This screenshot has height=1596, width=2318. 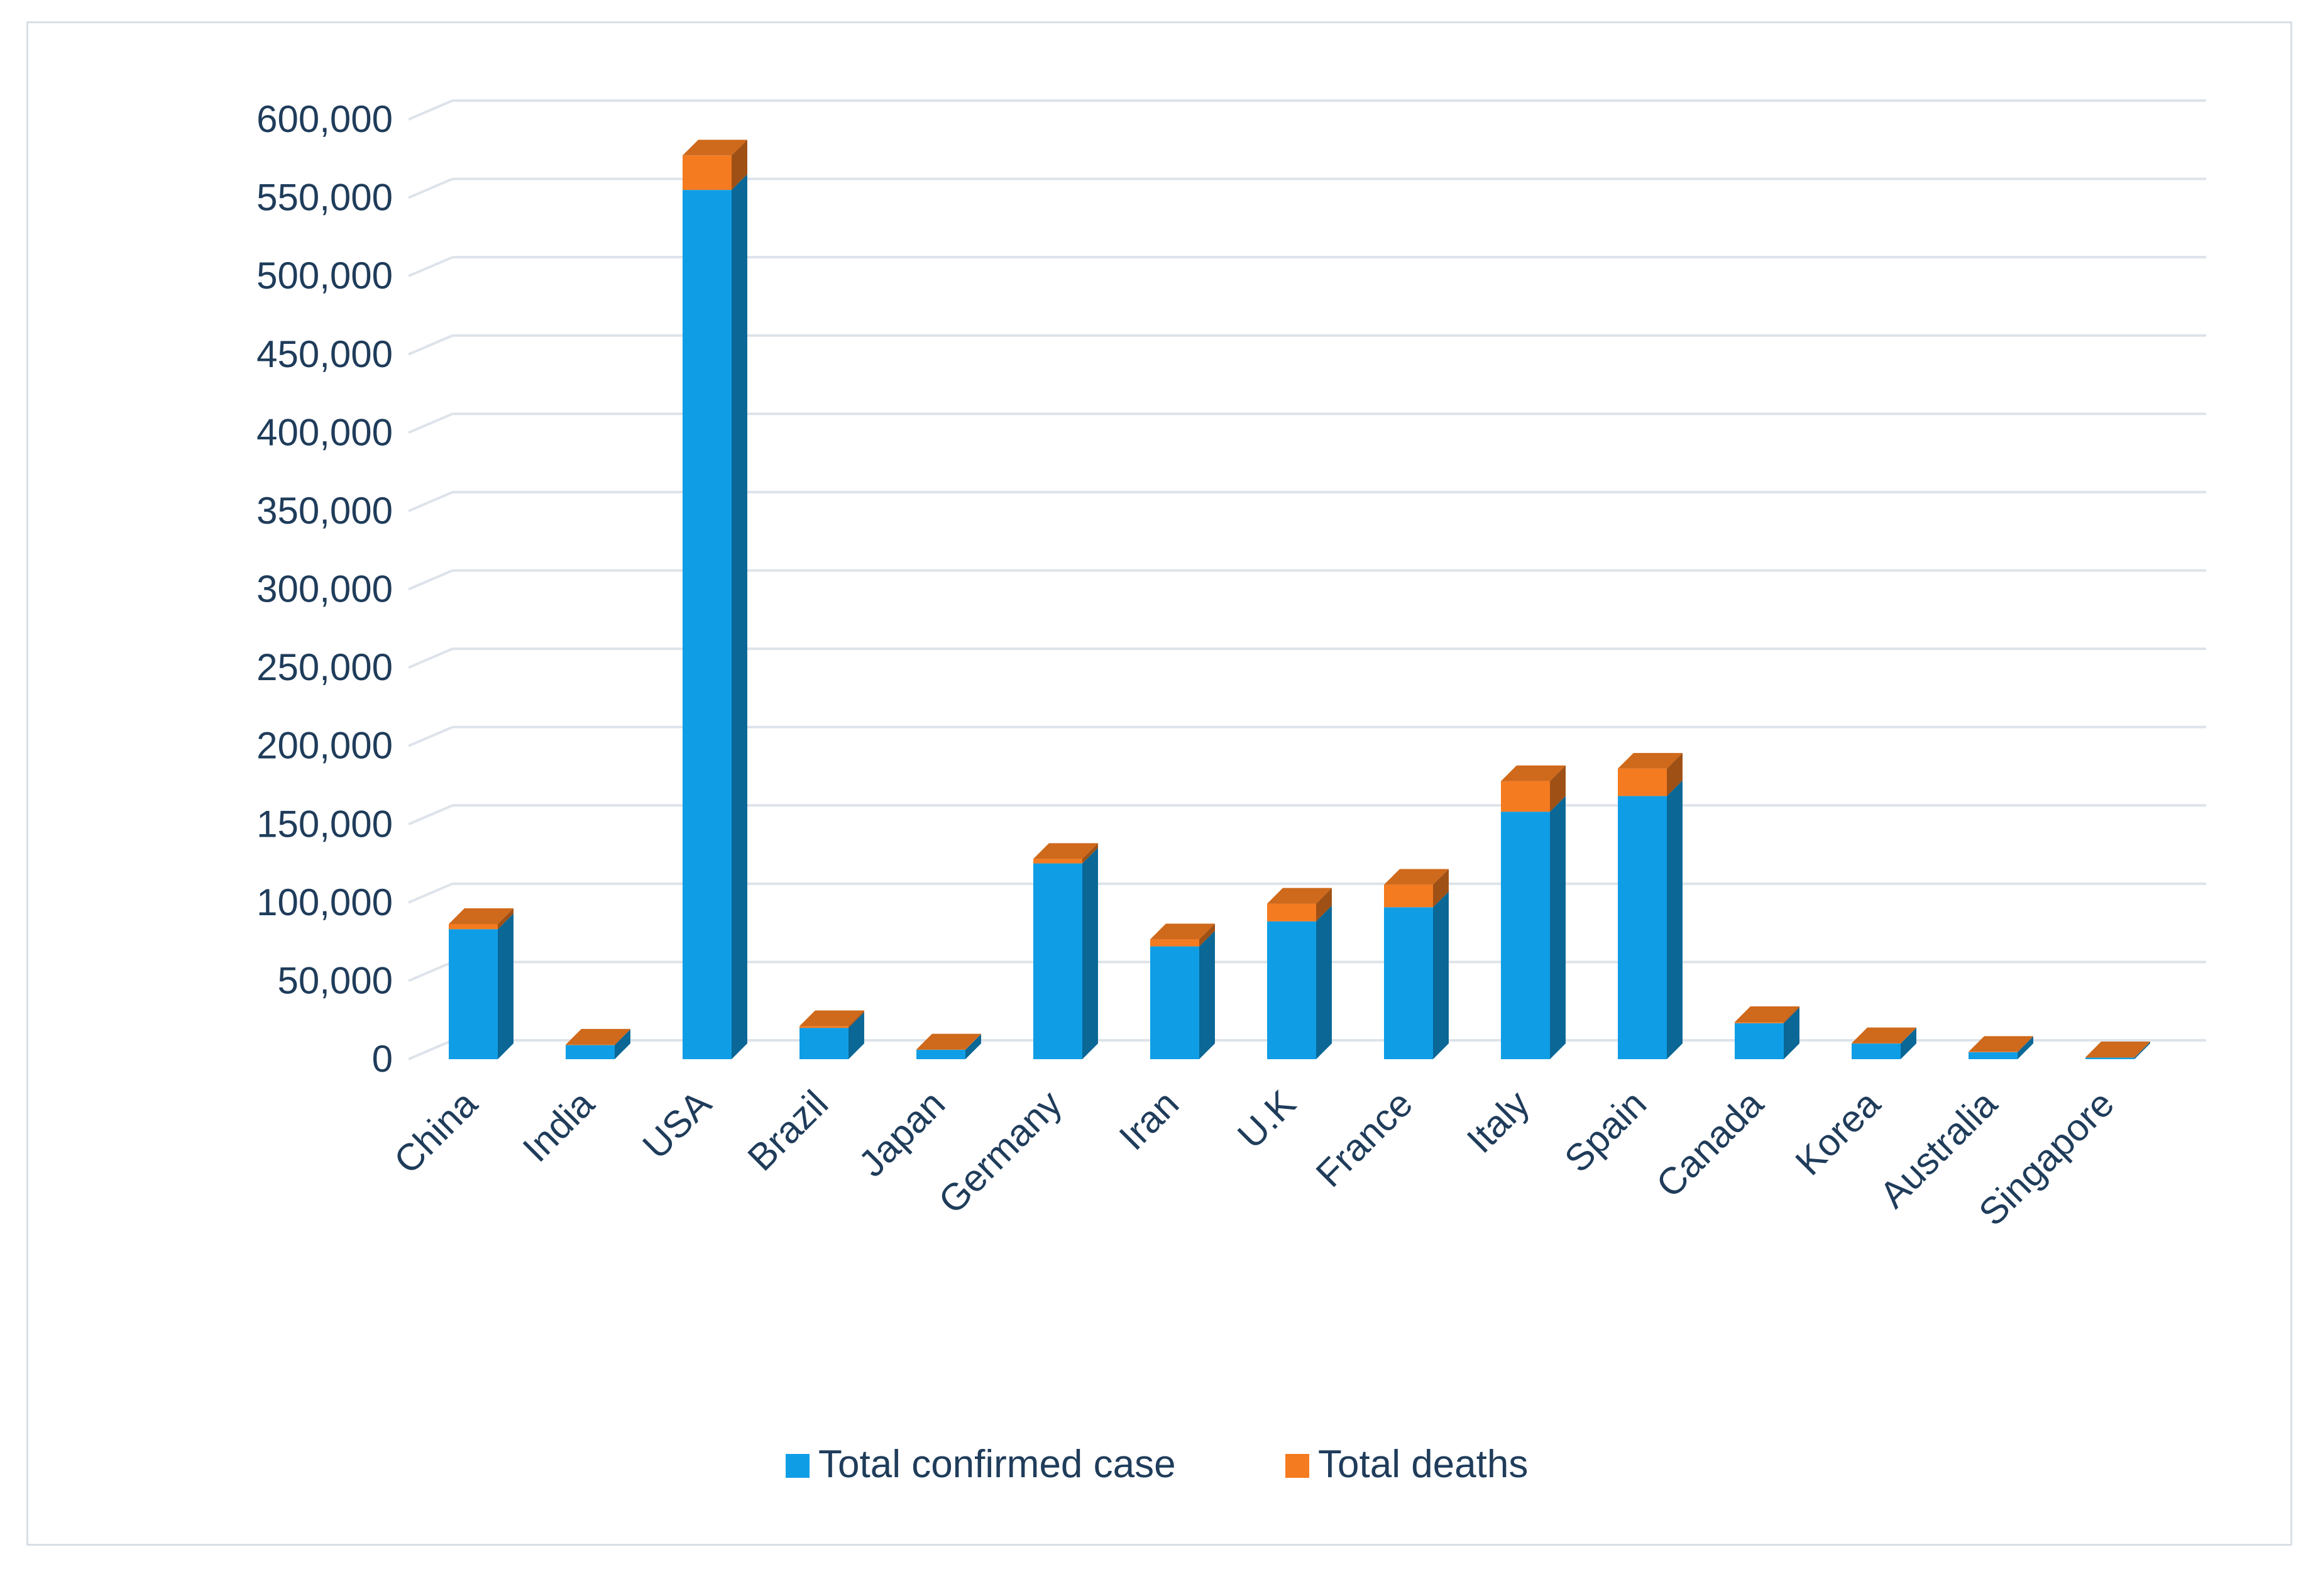 What do you see at coordinates (1207, 994) in the screenshot?
I see `bar-confirmed-iran-side` at bounding box center [1207, 994].